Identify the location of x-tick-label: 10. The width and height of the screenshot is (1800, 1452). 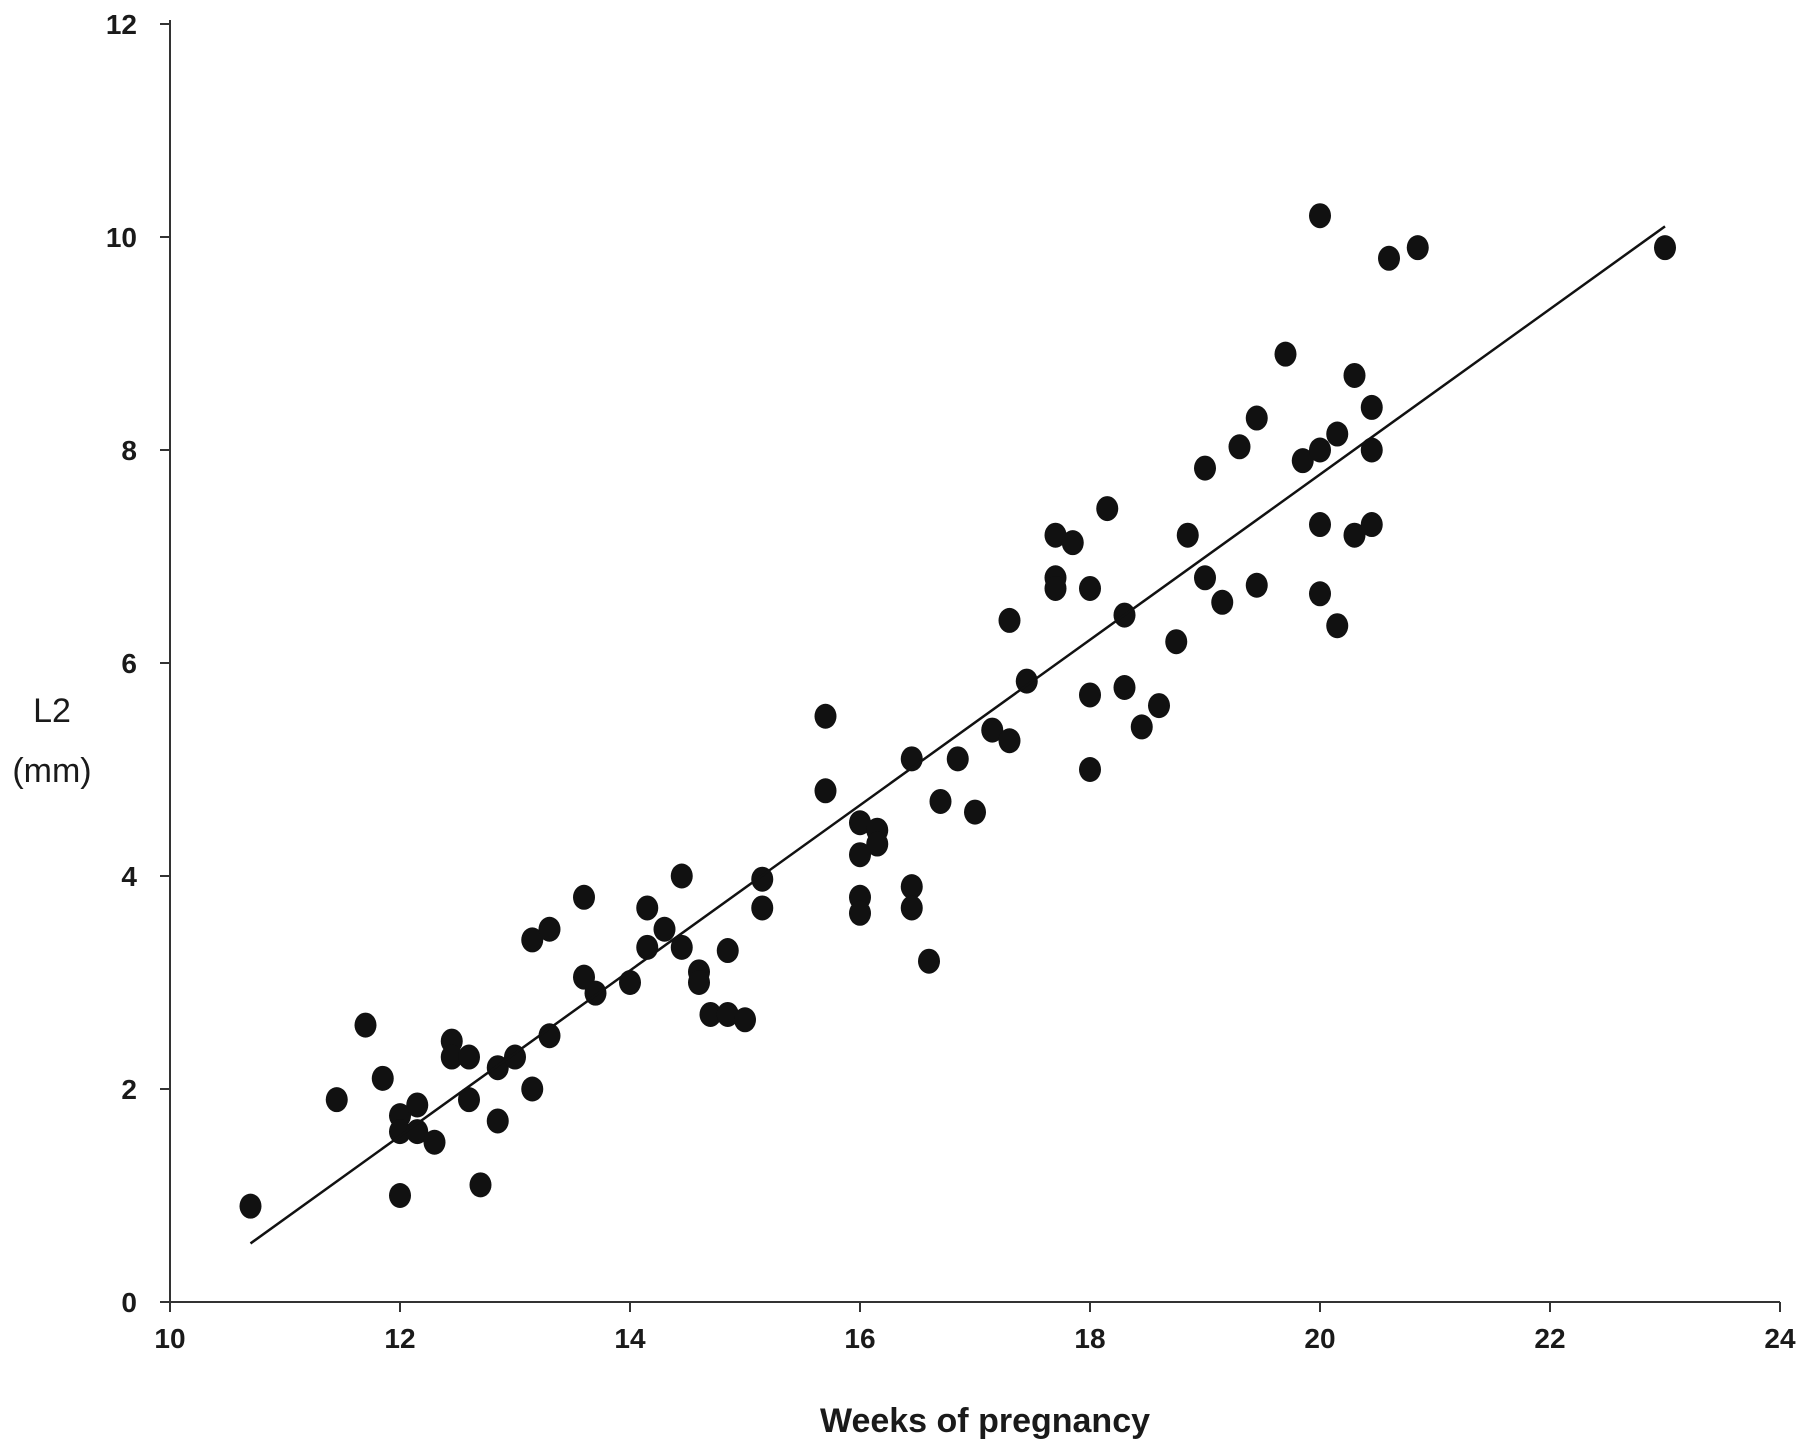
(169, 1338).